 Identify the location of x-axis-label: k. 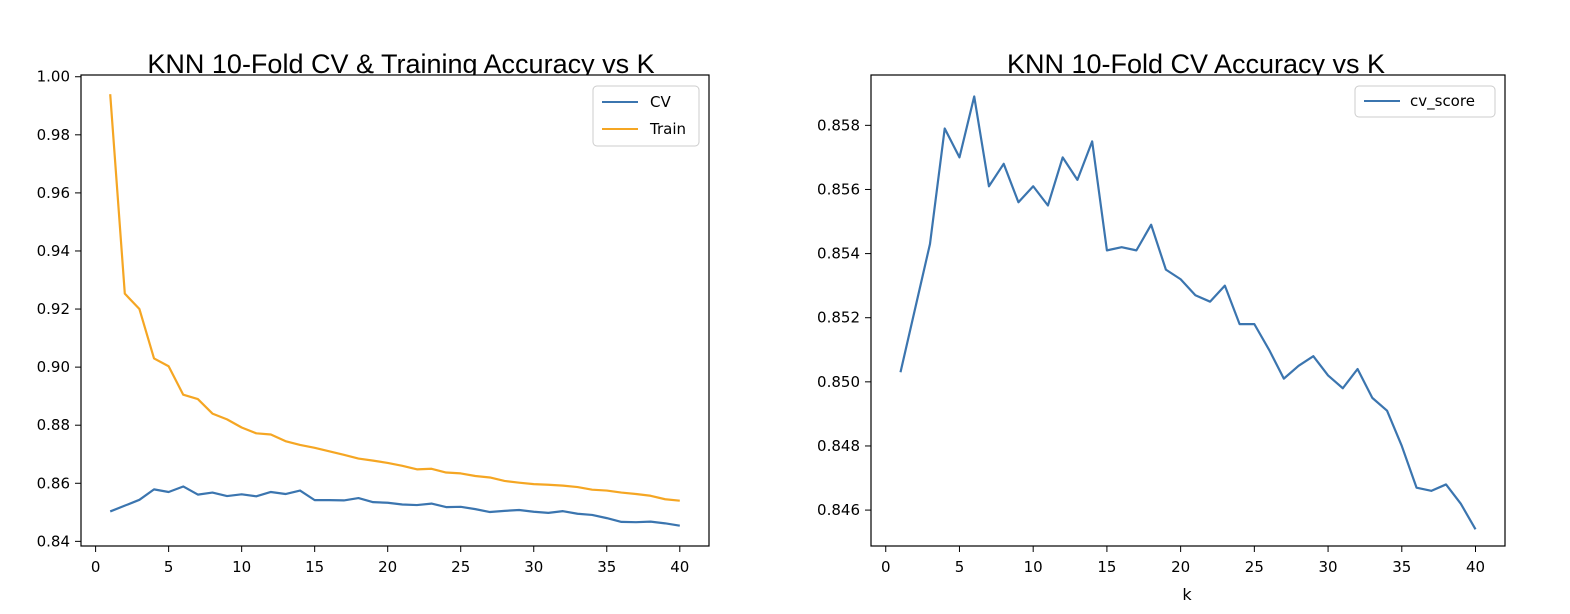
(1187, 594).